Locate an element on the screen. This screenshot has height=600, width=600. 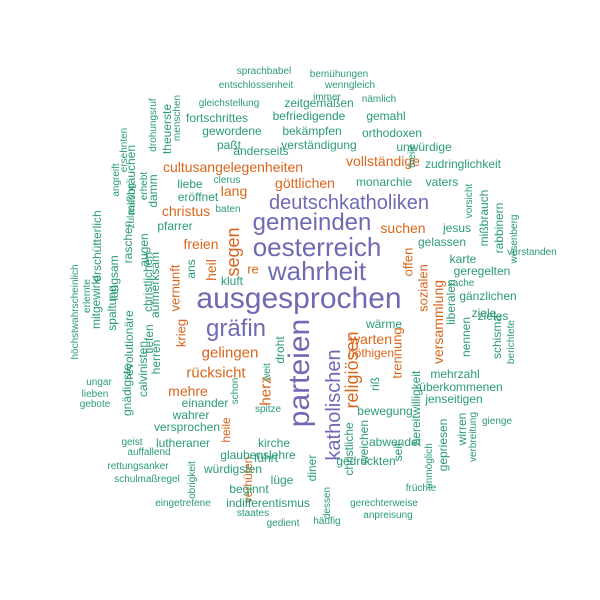
word-cloud-word: lüge is located at coordinates (282, 480).